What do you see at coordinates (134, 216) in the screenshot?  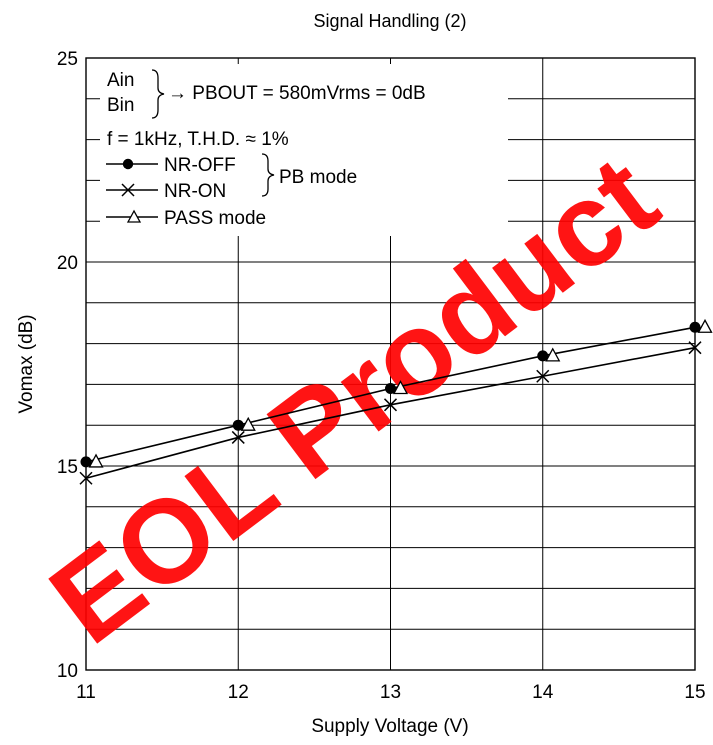 I see `legend-marker-pass` at bounding box center [134, 216].